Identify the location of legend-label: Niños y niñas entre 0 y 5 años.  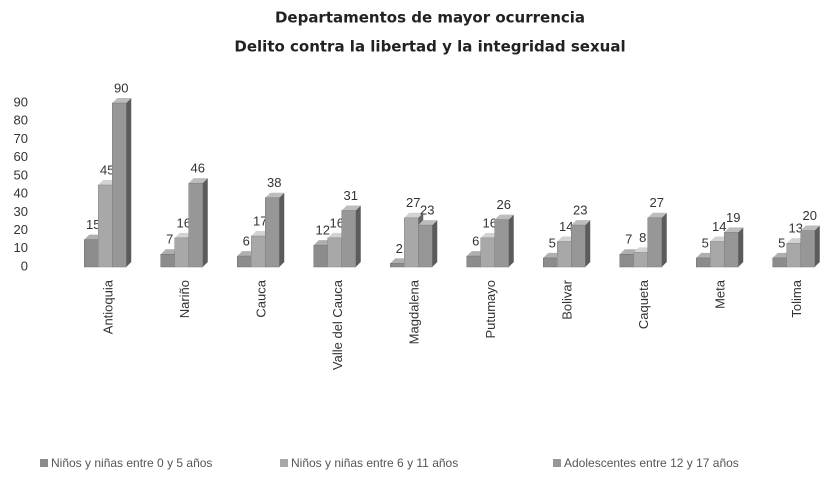
(131, 463).